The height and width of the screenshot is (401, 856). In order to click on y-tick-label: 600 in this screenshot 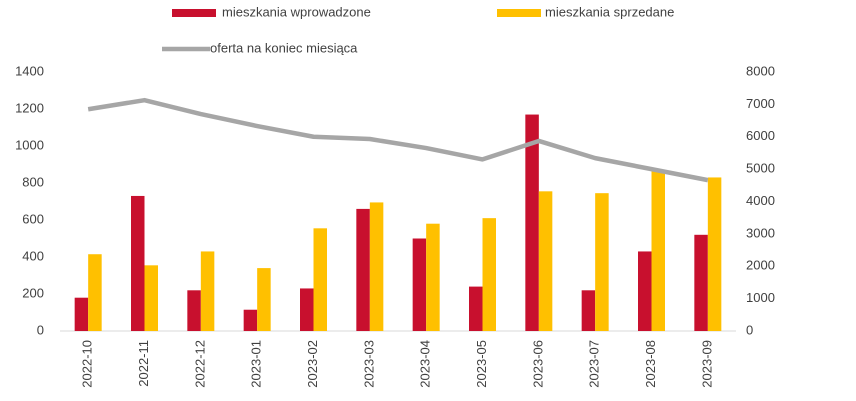, I will do `click(33, 218)`.